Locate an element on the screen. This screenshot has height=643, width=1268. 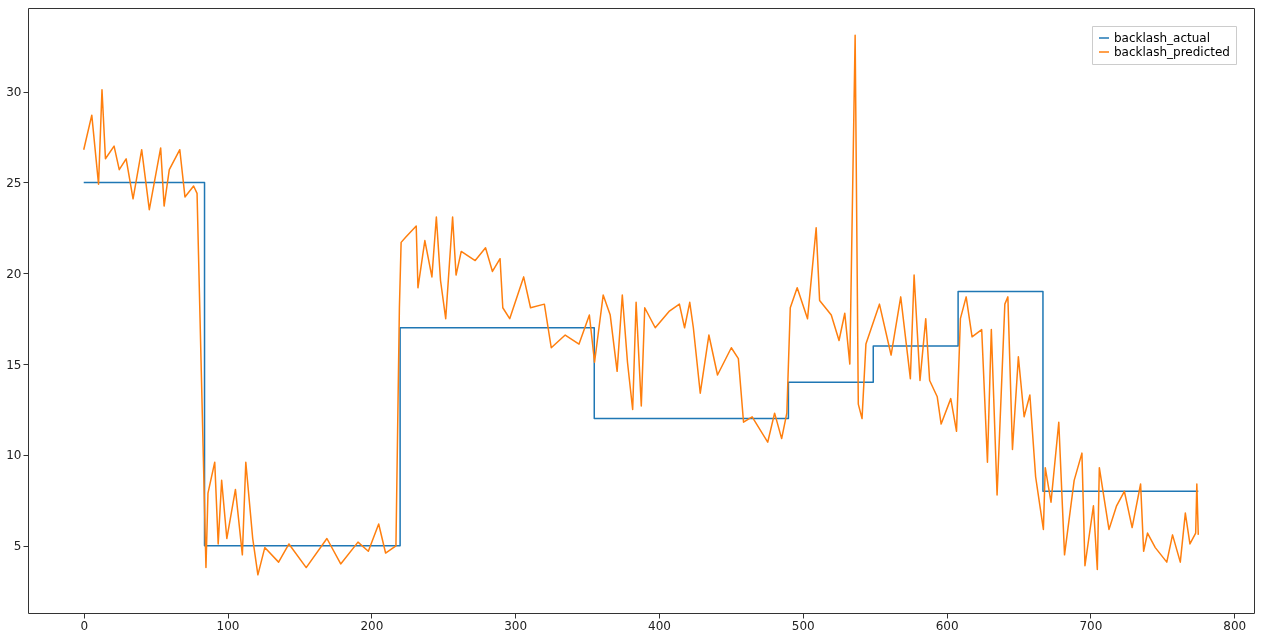
x-tick-label: 200 is located at coordinates (372, 625).